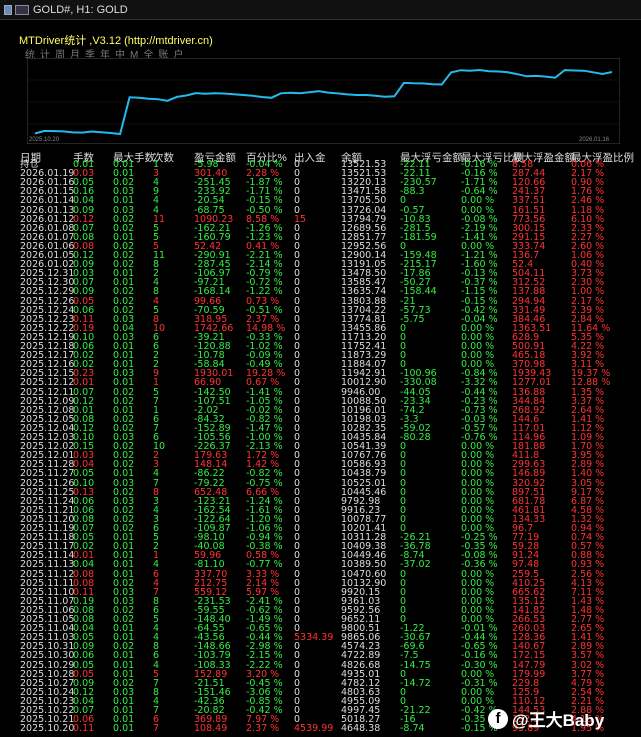  Describe the element at coordinates (588, 538) in the screenshot. I see `cell-11: 0.74 %` at that location.